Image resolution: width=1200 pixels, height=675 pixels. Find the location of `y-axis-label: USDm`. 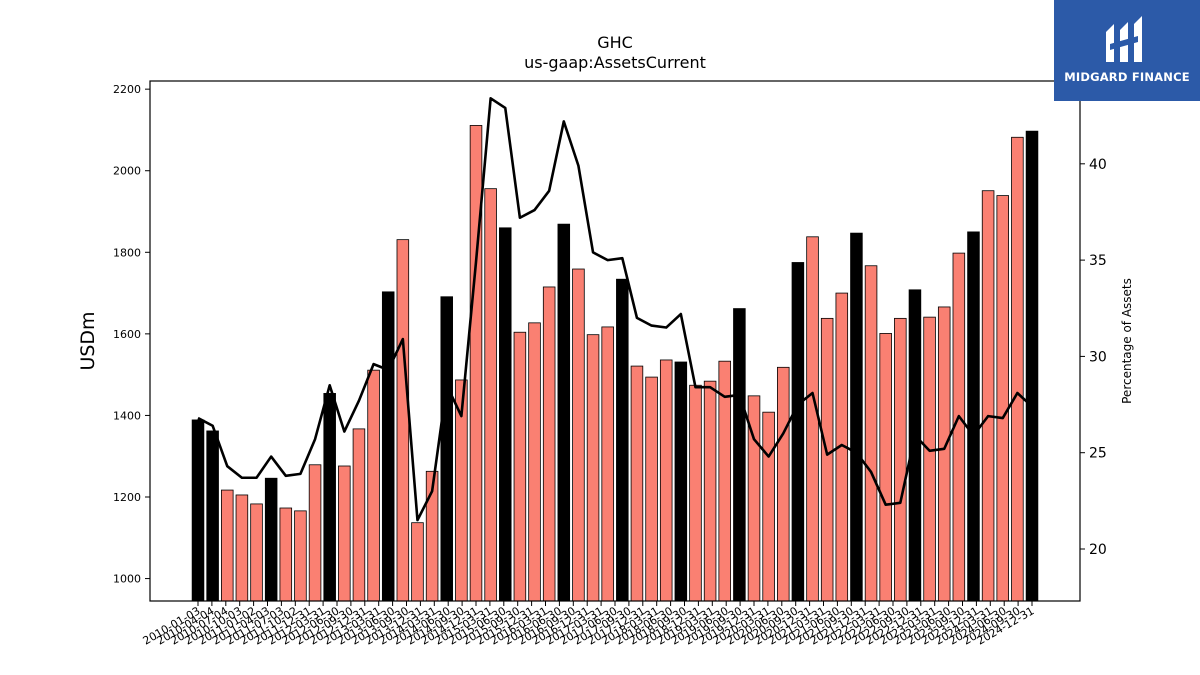

y-axis-label: USDm is located at coordinates (88, 340).